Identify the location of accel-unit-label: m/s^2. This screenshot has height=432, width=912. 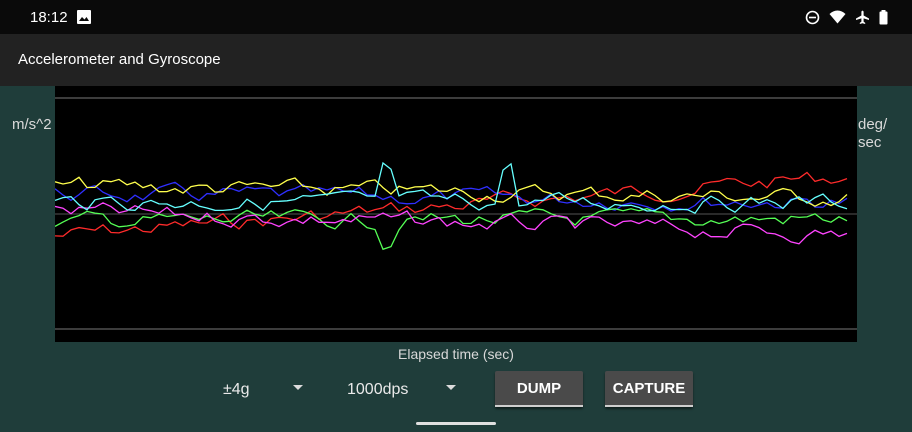
(32, 124).